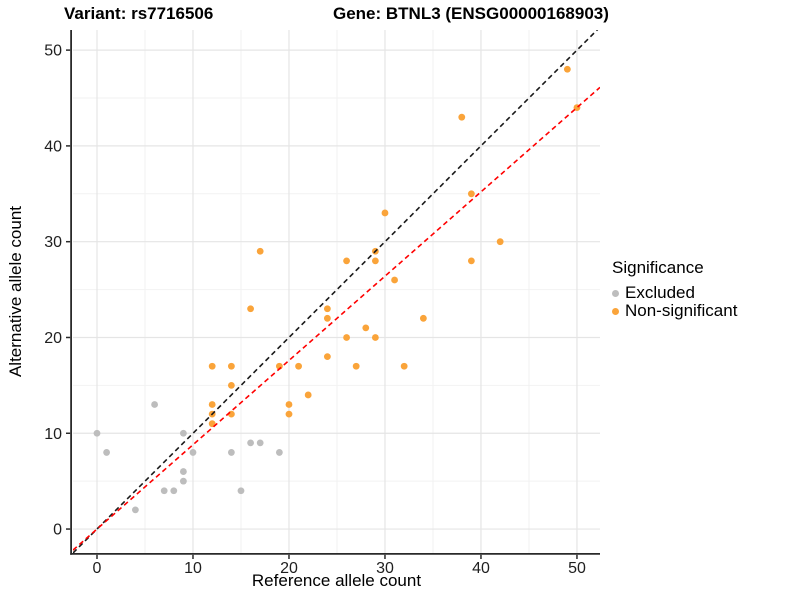  Describe the element at coordinates (53, 242) in the screenshot. I see `y-tick-label: 30` at that location.